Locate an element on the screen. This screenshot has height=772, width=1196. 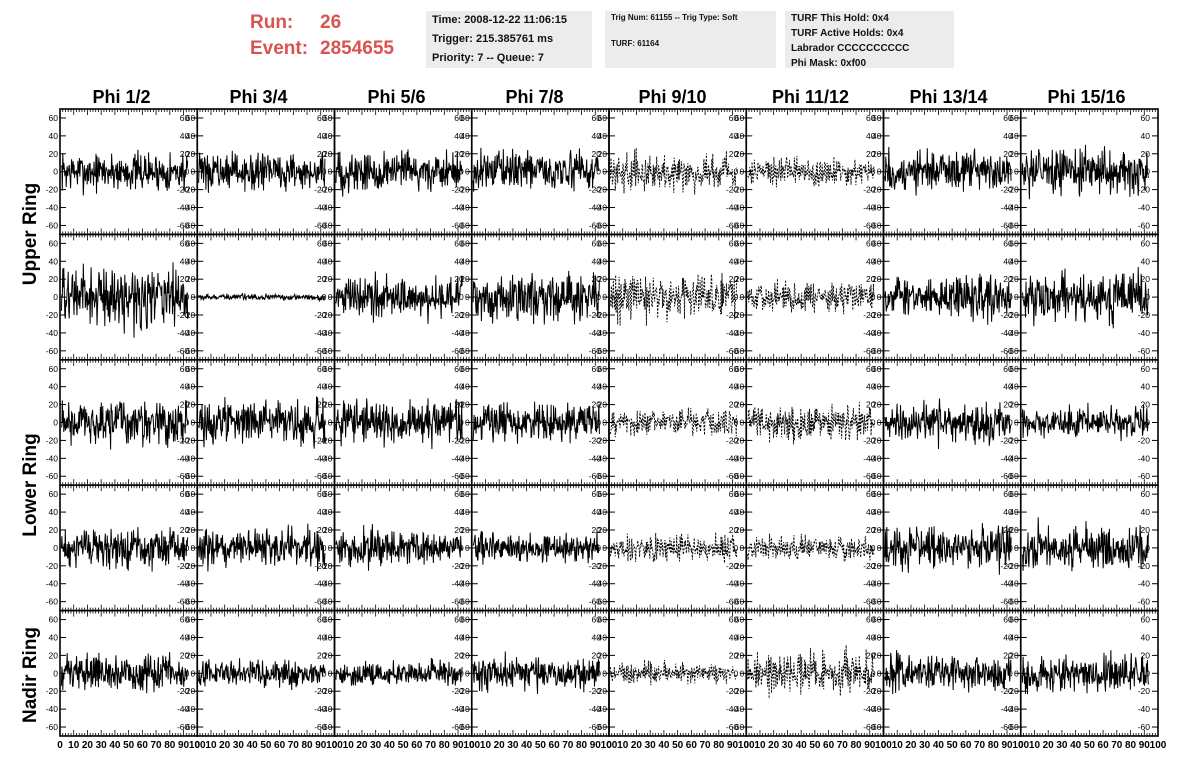
x-tick-label: 10 is located at coordinates (349, 745).